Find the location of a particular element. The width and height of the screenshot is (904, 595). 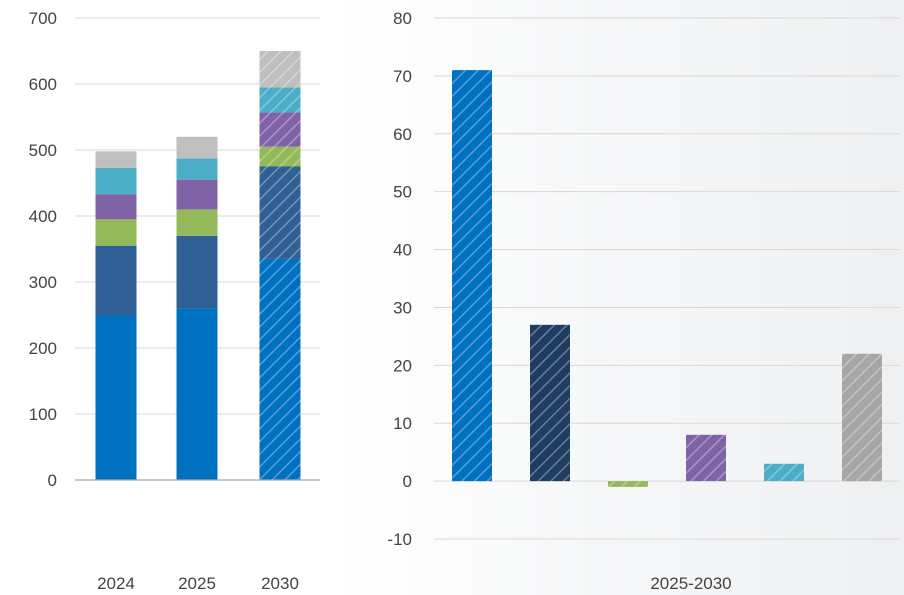

left-y-tick-label: 600 is located at coordinates (43, 84).